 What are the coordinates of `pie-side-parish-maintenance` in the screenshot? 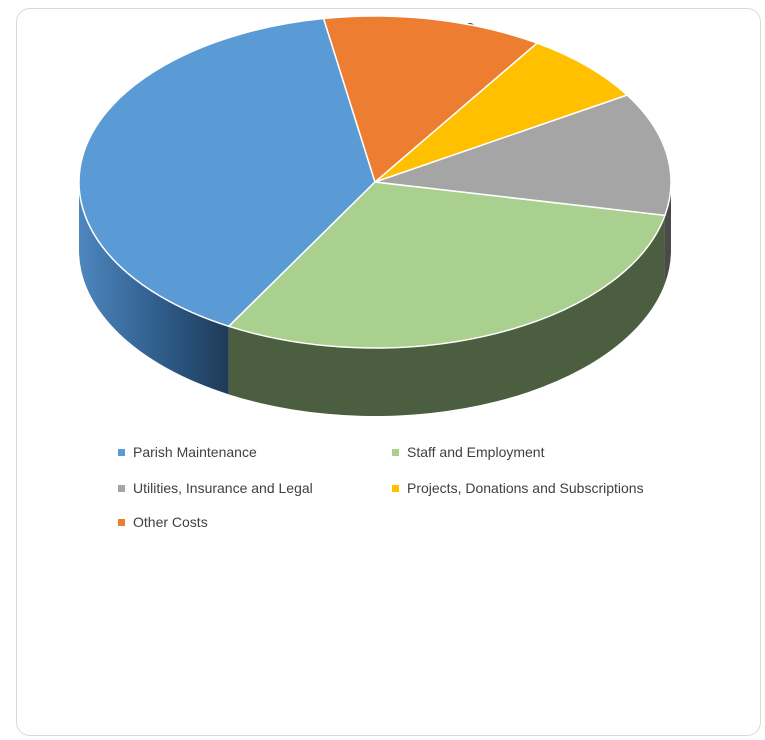 It's located at (154, 288).